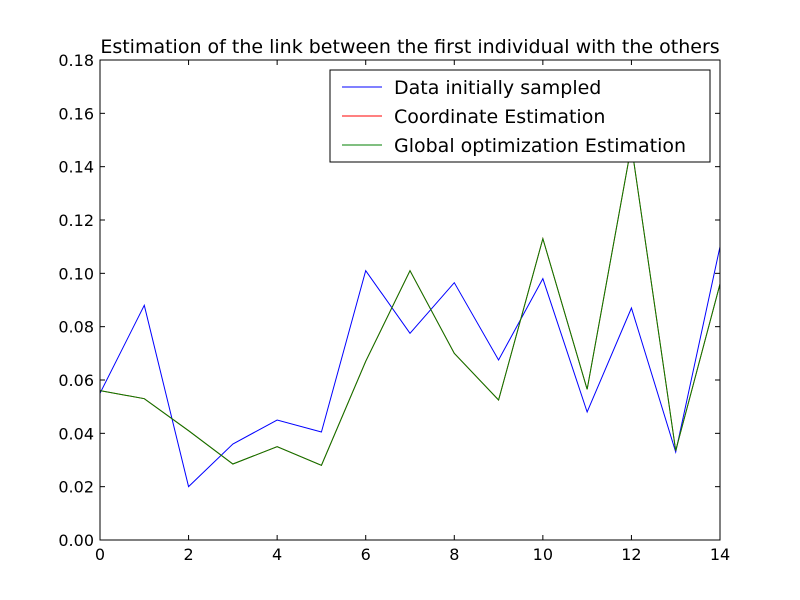 The image size is (800, 600). Describe the element at coordinates (76, 220) in the screenshot. I see `y-tick-label: 0.12` at that location.